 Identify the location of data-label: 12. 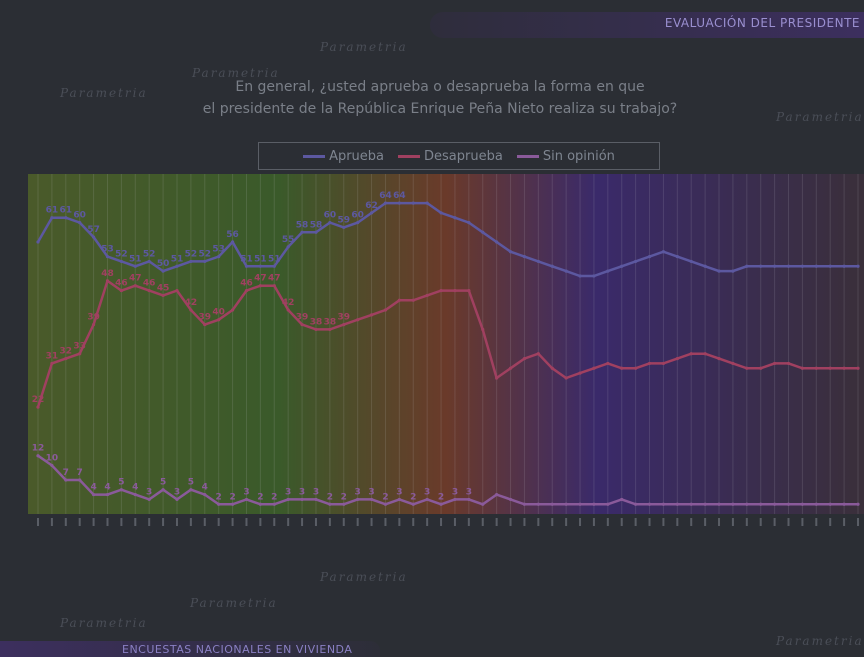
(38, 449).